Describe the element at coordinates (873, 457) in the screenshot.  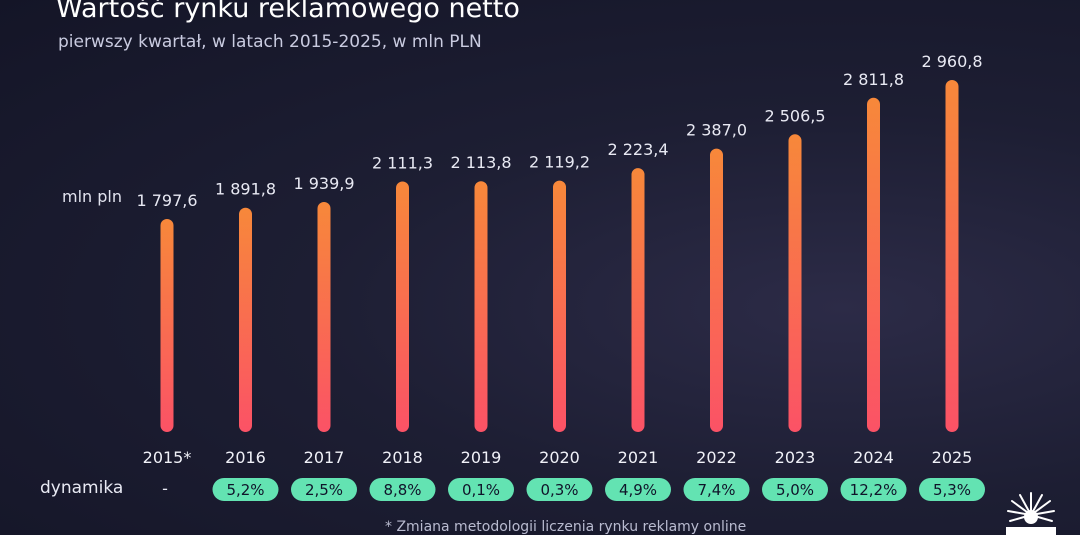
I see `x-tick-label: 2024` at that location.